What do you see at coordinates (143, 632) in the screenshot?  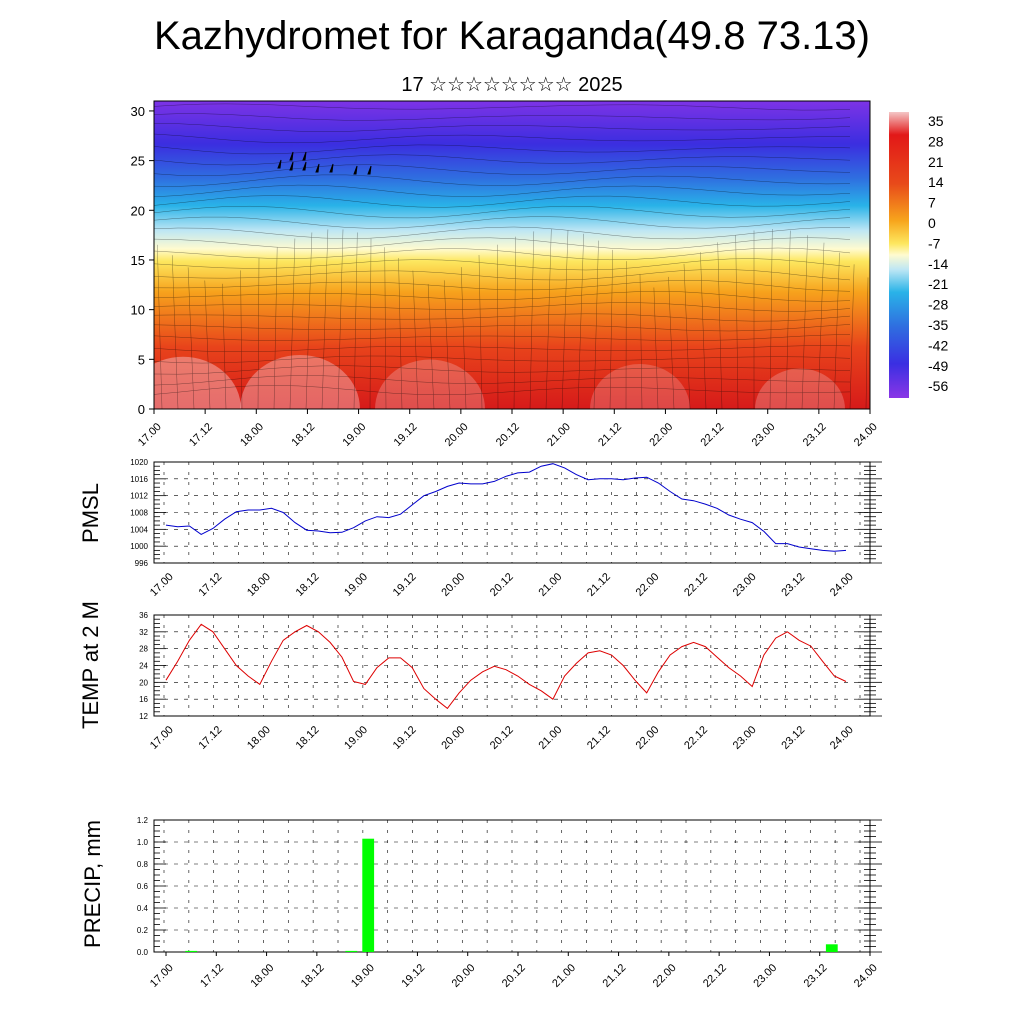 I see `y-tick-label: 32` at bounding box center [143, 632].